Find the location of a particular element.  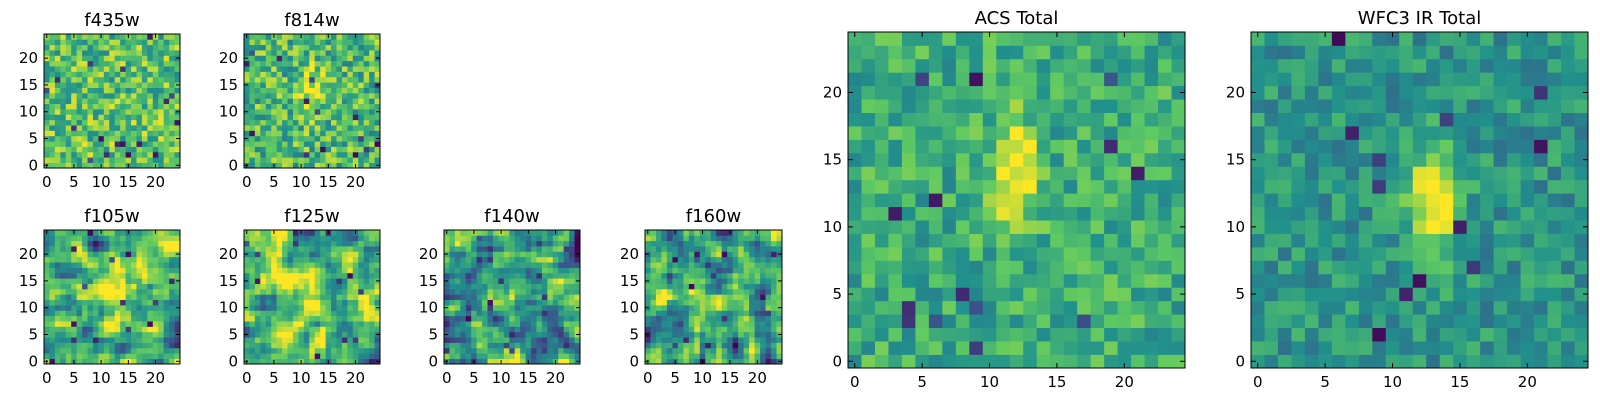

y-tick-label: 0 is located at coordinates (233, 165).